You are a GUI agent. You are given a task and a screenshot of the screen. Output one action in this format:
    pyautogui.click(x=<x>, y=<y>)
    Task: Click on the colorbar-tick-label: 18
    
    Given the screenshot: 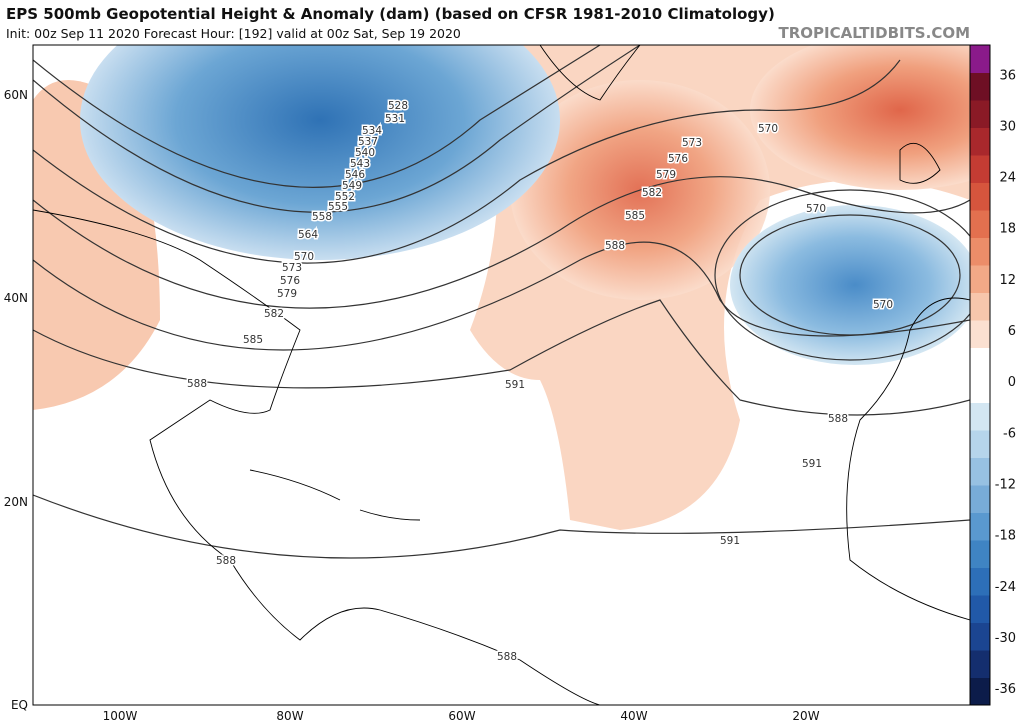 What is the action you would take?
    pyautogui.click(x=1007, y=229)
    